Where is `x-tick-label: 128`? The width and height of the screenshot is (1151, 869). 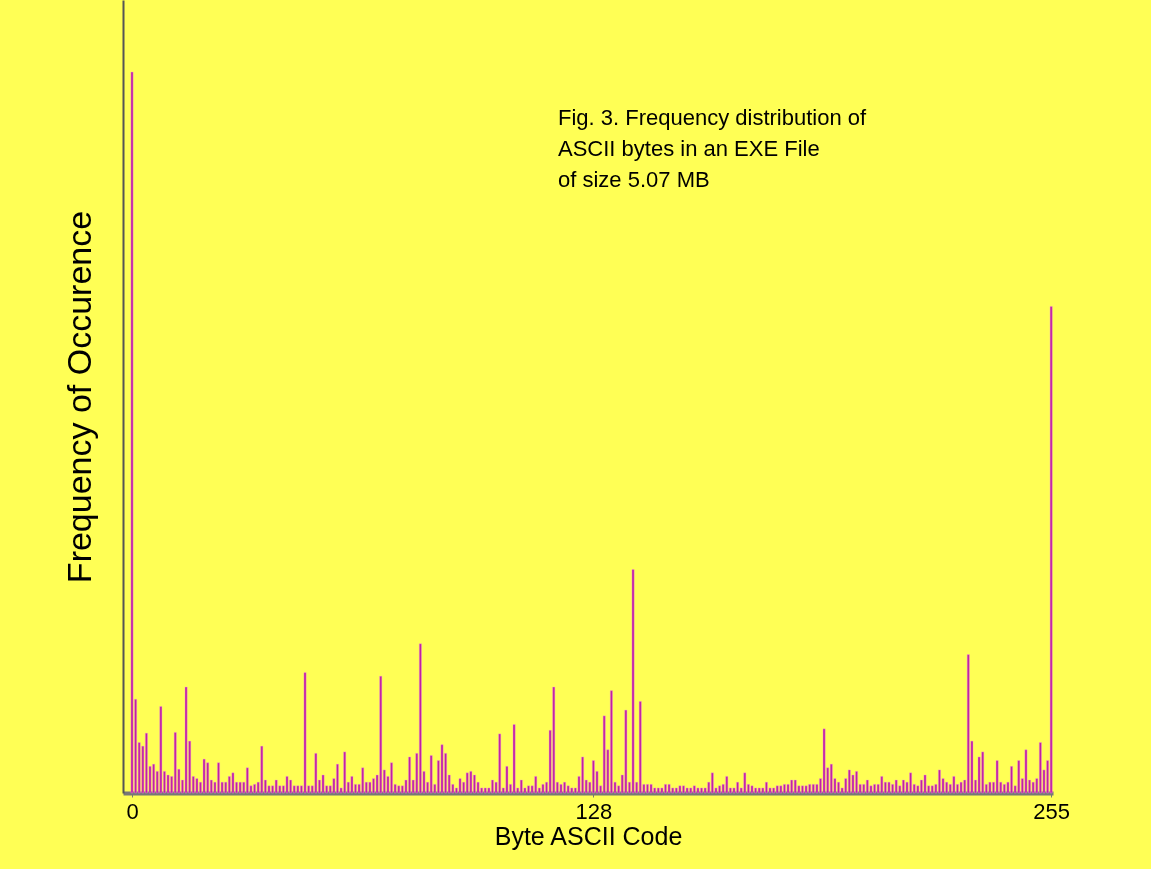
x-tick-label: 128 is located at coordinates (594, 811).